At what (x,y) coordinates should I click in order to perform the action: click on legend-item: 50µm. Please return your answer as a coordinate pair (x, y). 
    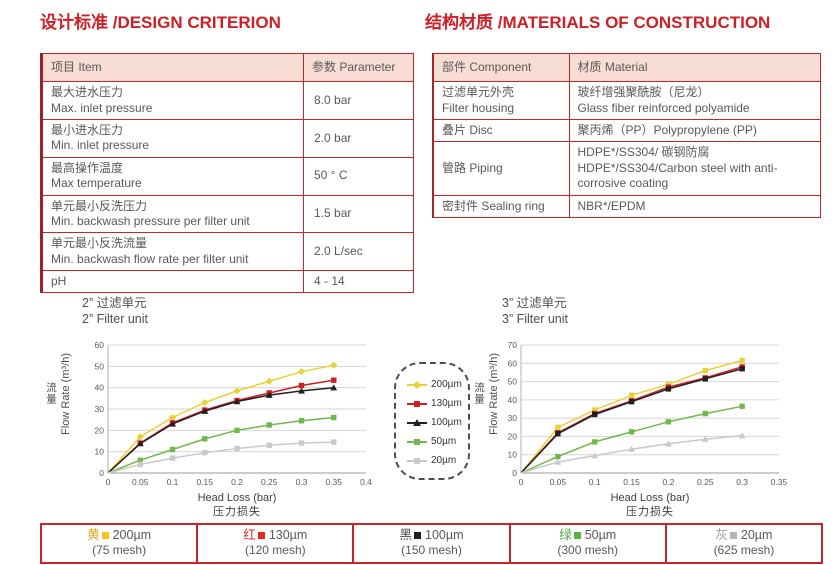
    Looking at the image, I should click on (437, 441).